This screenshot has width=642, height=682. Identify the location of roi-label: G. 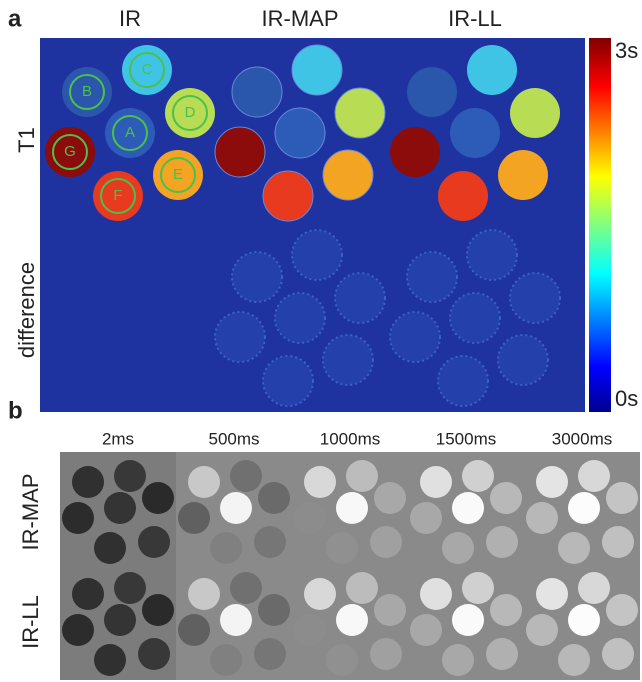
(70, 151).